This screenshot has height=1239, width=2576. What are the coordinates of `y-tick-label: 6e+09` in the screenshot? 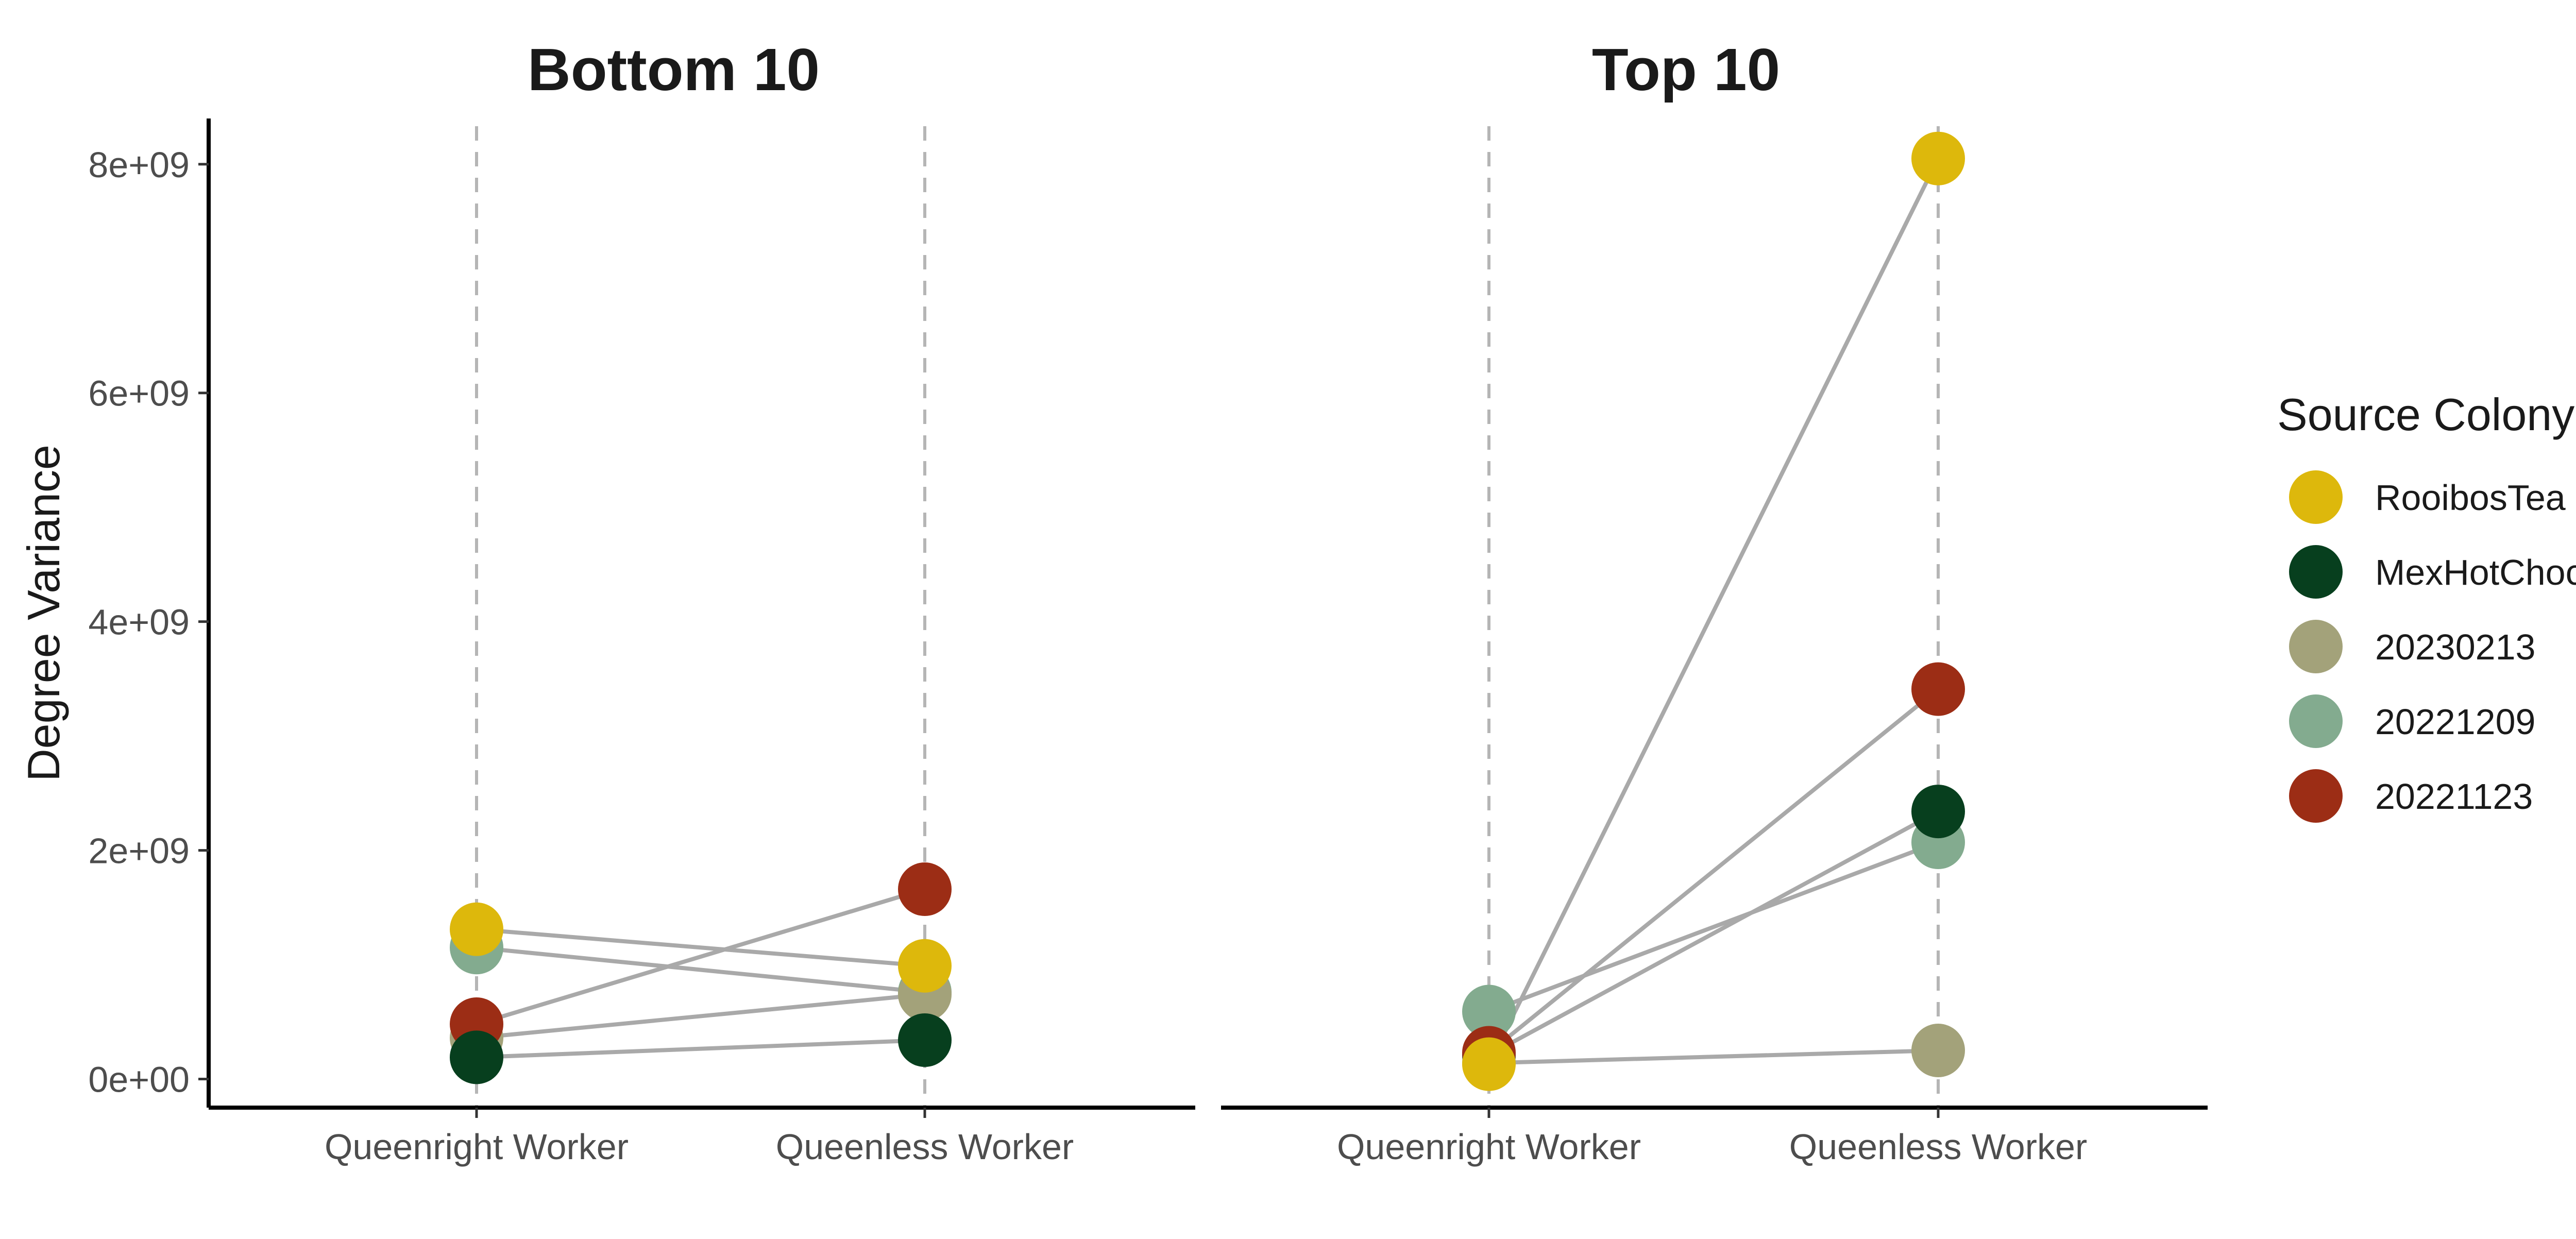 It's located at (139, 394).